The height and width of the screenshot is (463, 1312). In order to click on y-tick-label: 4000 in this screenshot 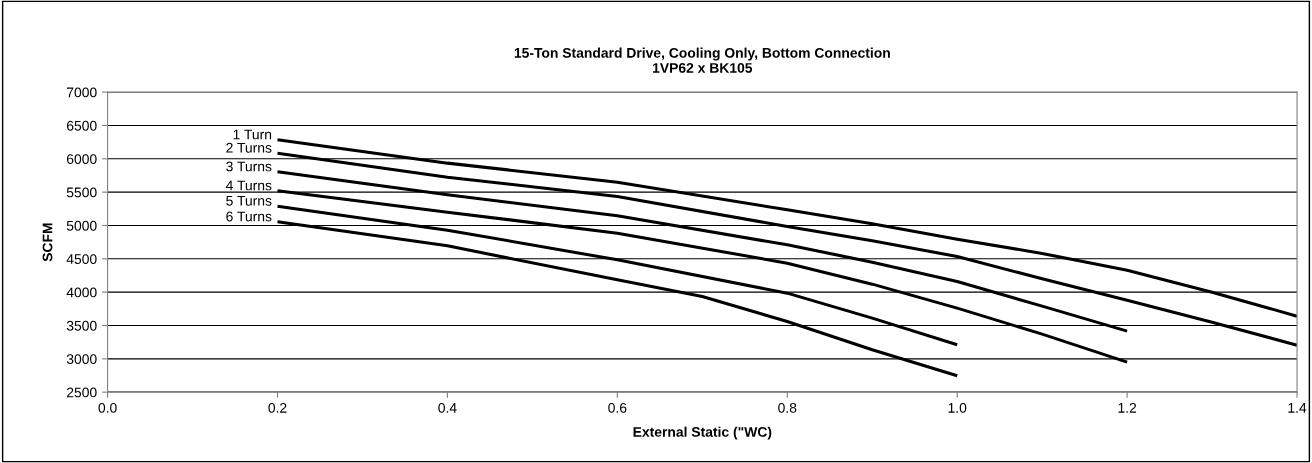, I will do `click(81, 292)`.